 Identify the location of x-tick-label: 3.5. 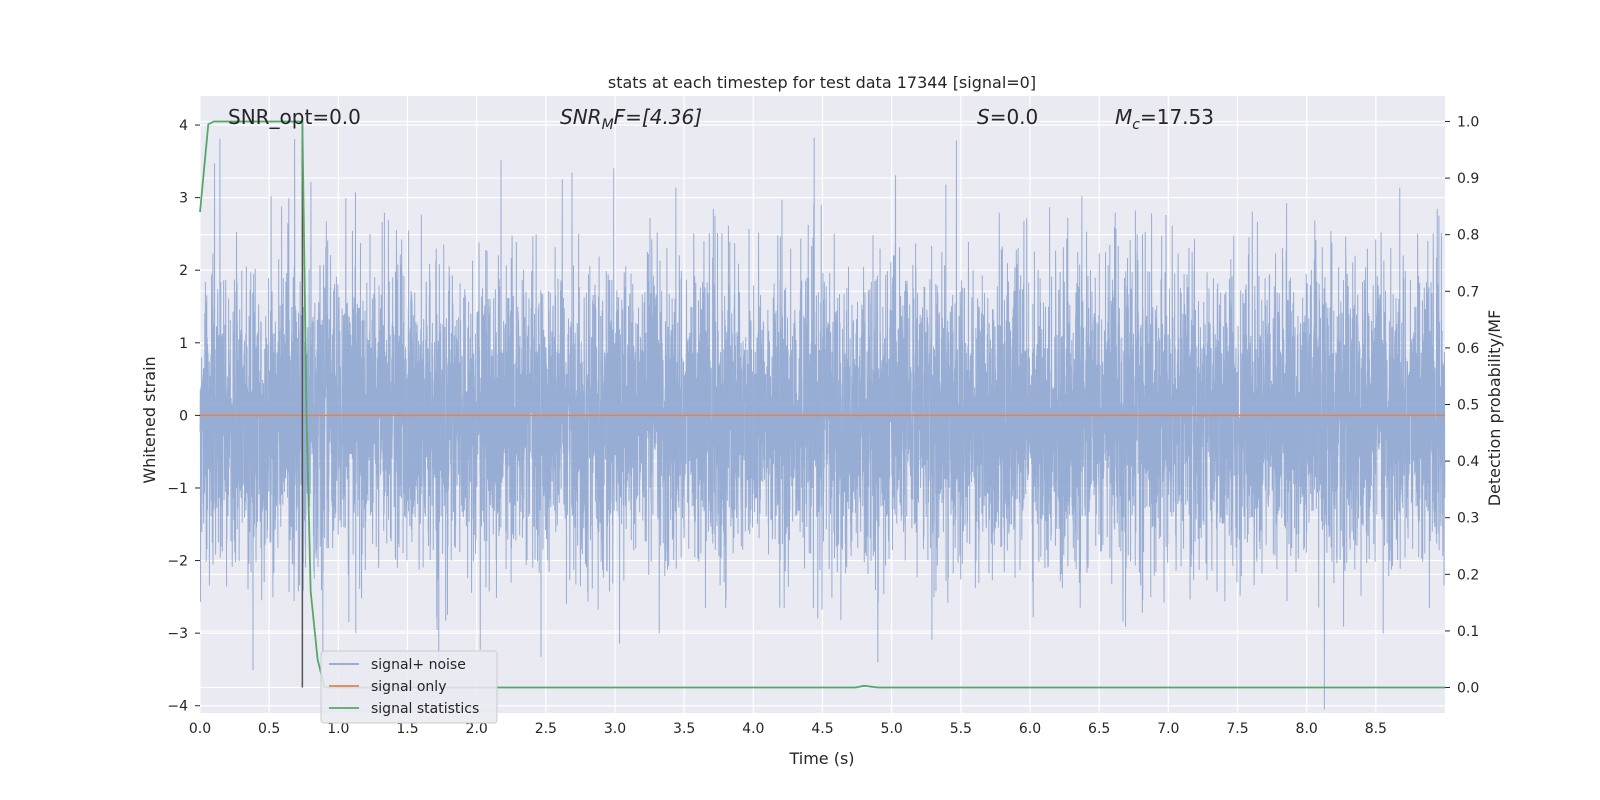
(684, 729).